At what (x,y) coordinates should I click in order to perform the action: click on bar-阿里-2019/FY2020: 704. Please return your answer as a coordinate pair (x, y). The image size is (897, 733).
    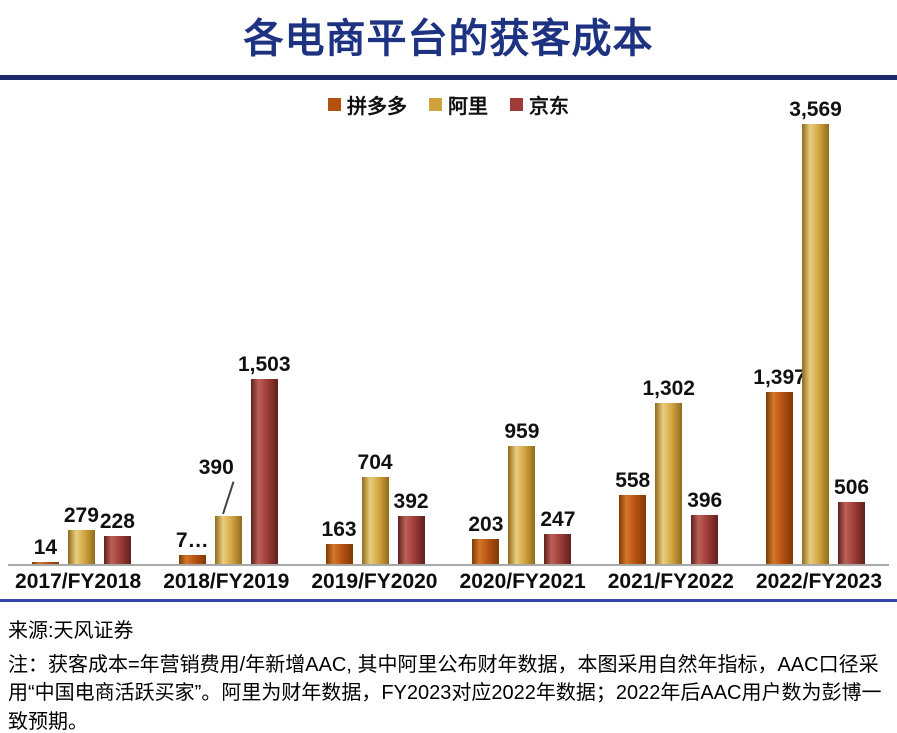
    Looking at the image, I should click on (375, 507).